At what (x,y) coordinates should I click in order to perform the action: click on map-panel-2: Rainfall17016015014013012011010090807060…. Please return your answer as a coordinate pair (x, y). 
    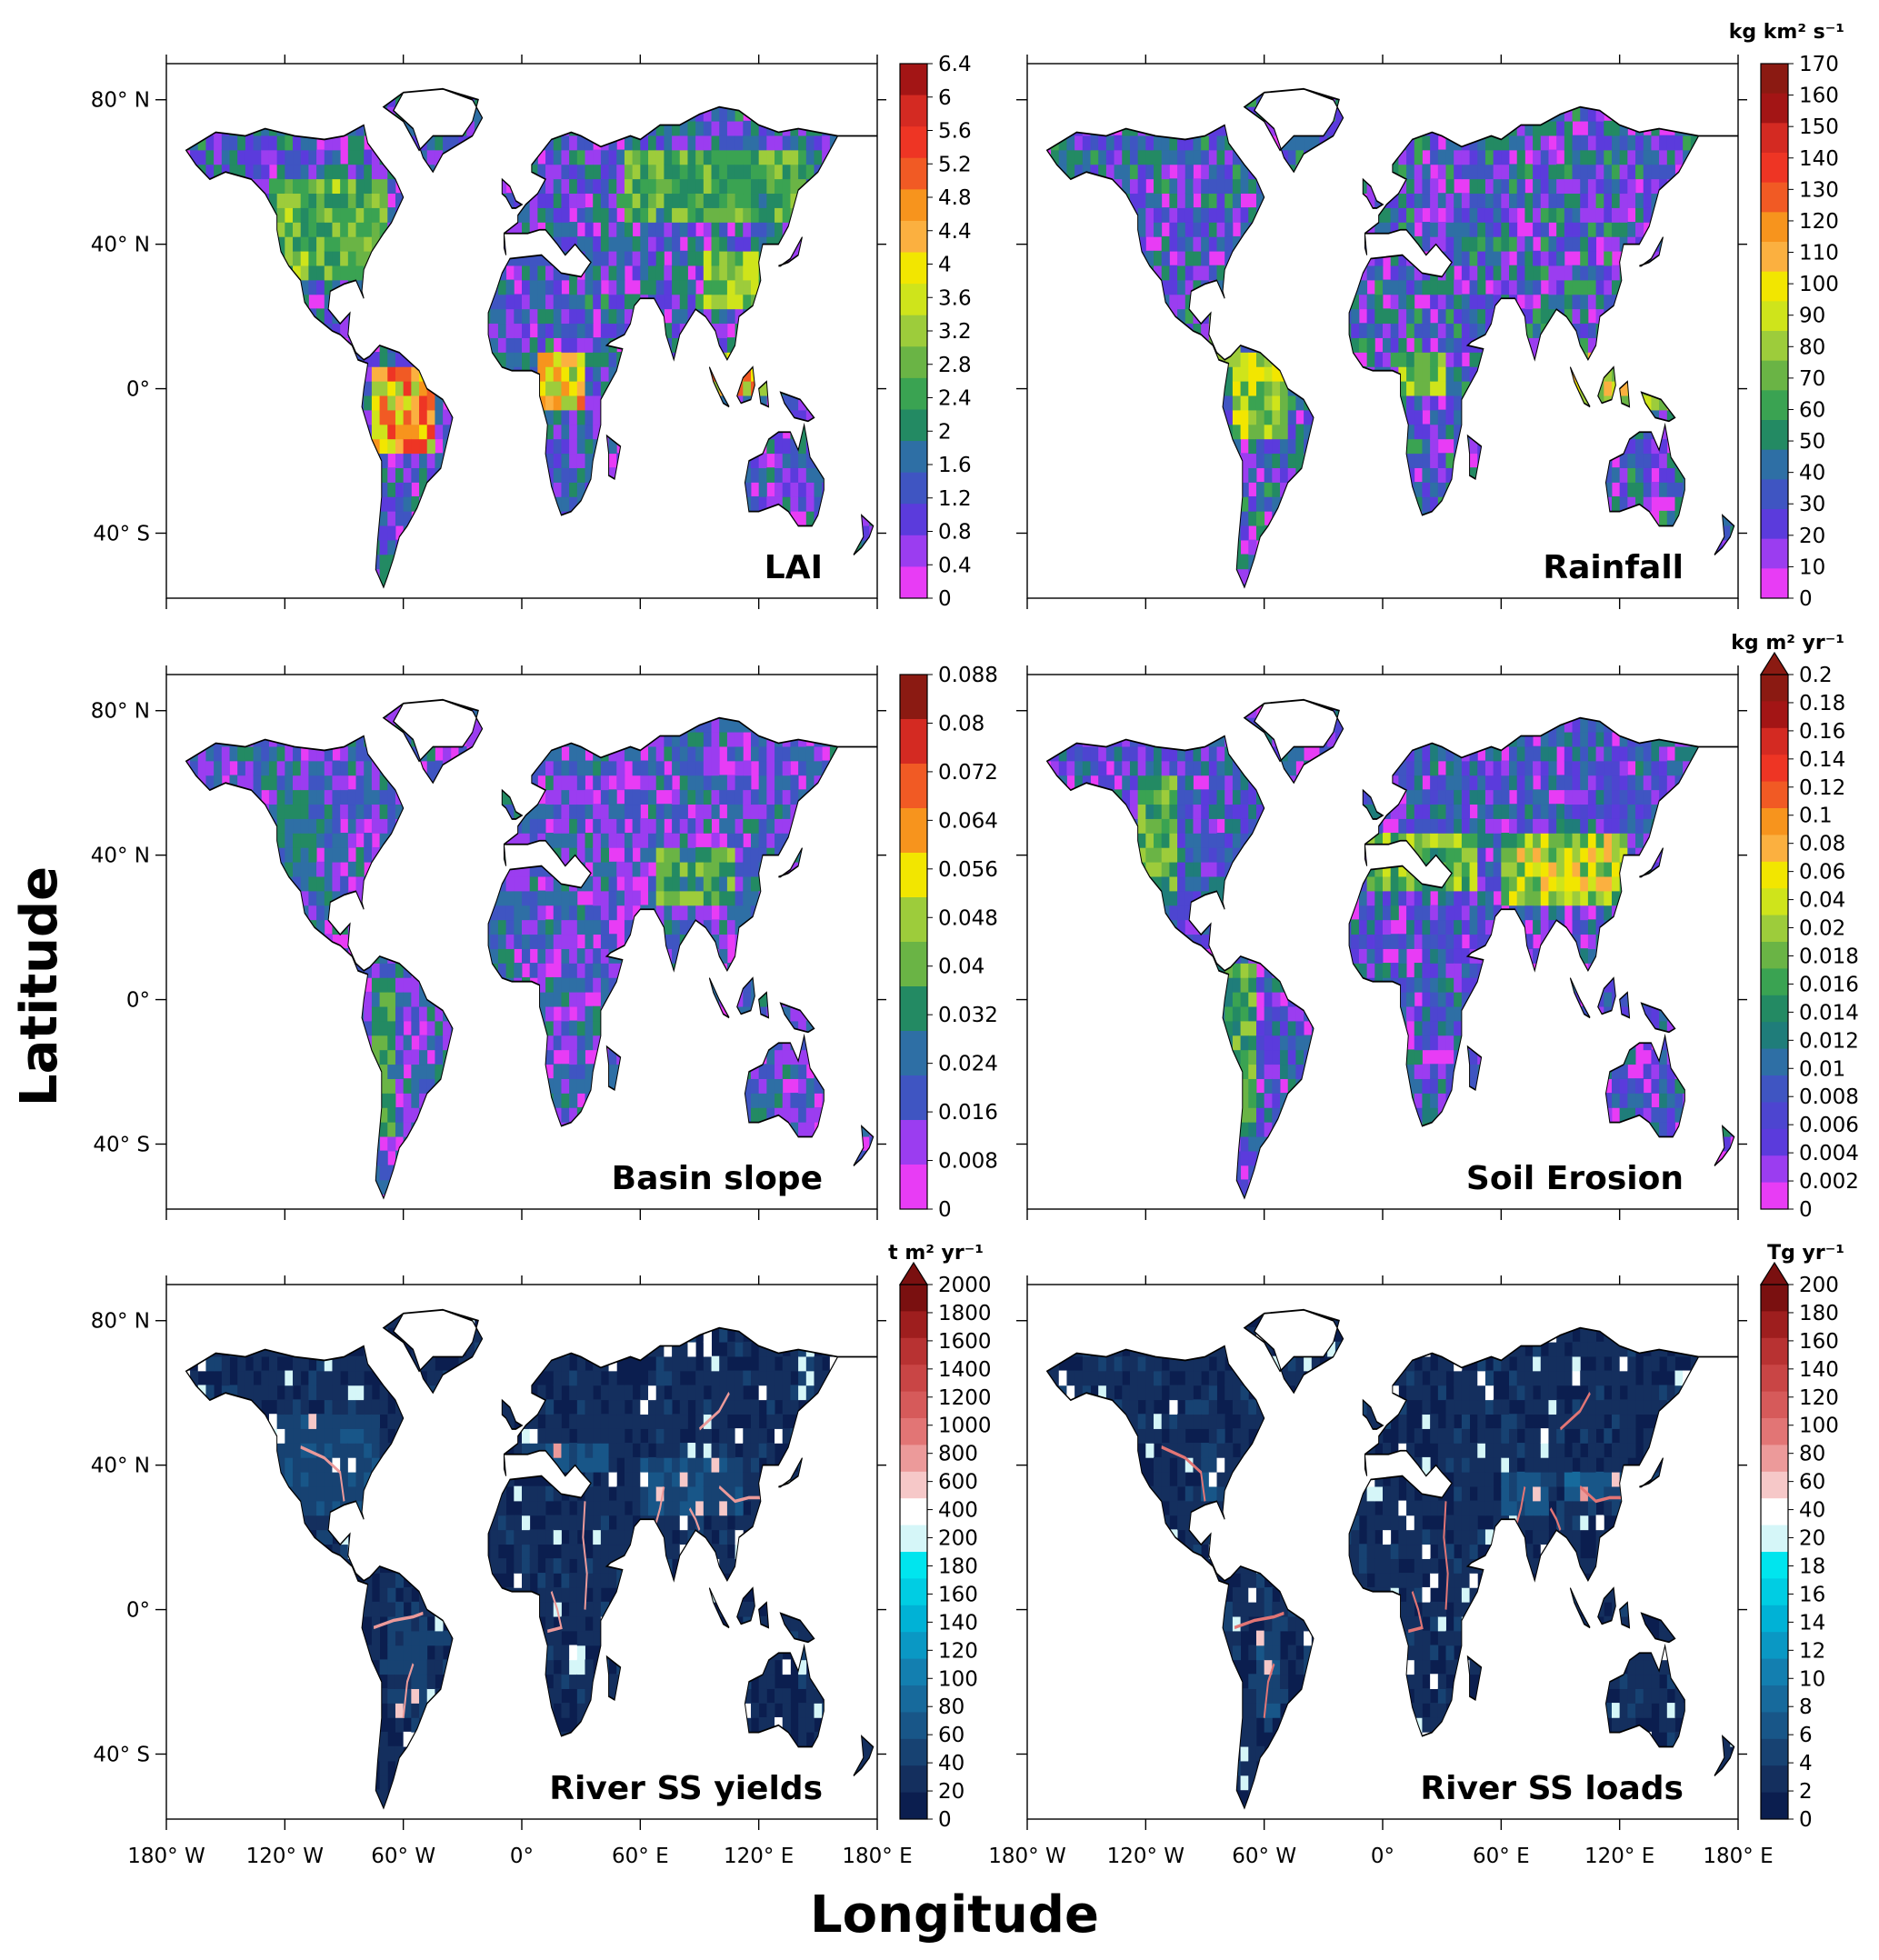
    Looking at the image, I should click on (1430, 316).